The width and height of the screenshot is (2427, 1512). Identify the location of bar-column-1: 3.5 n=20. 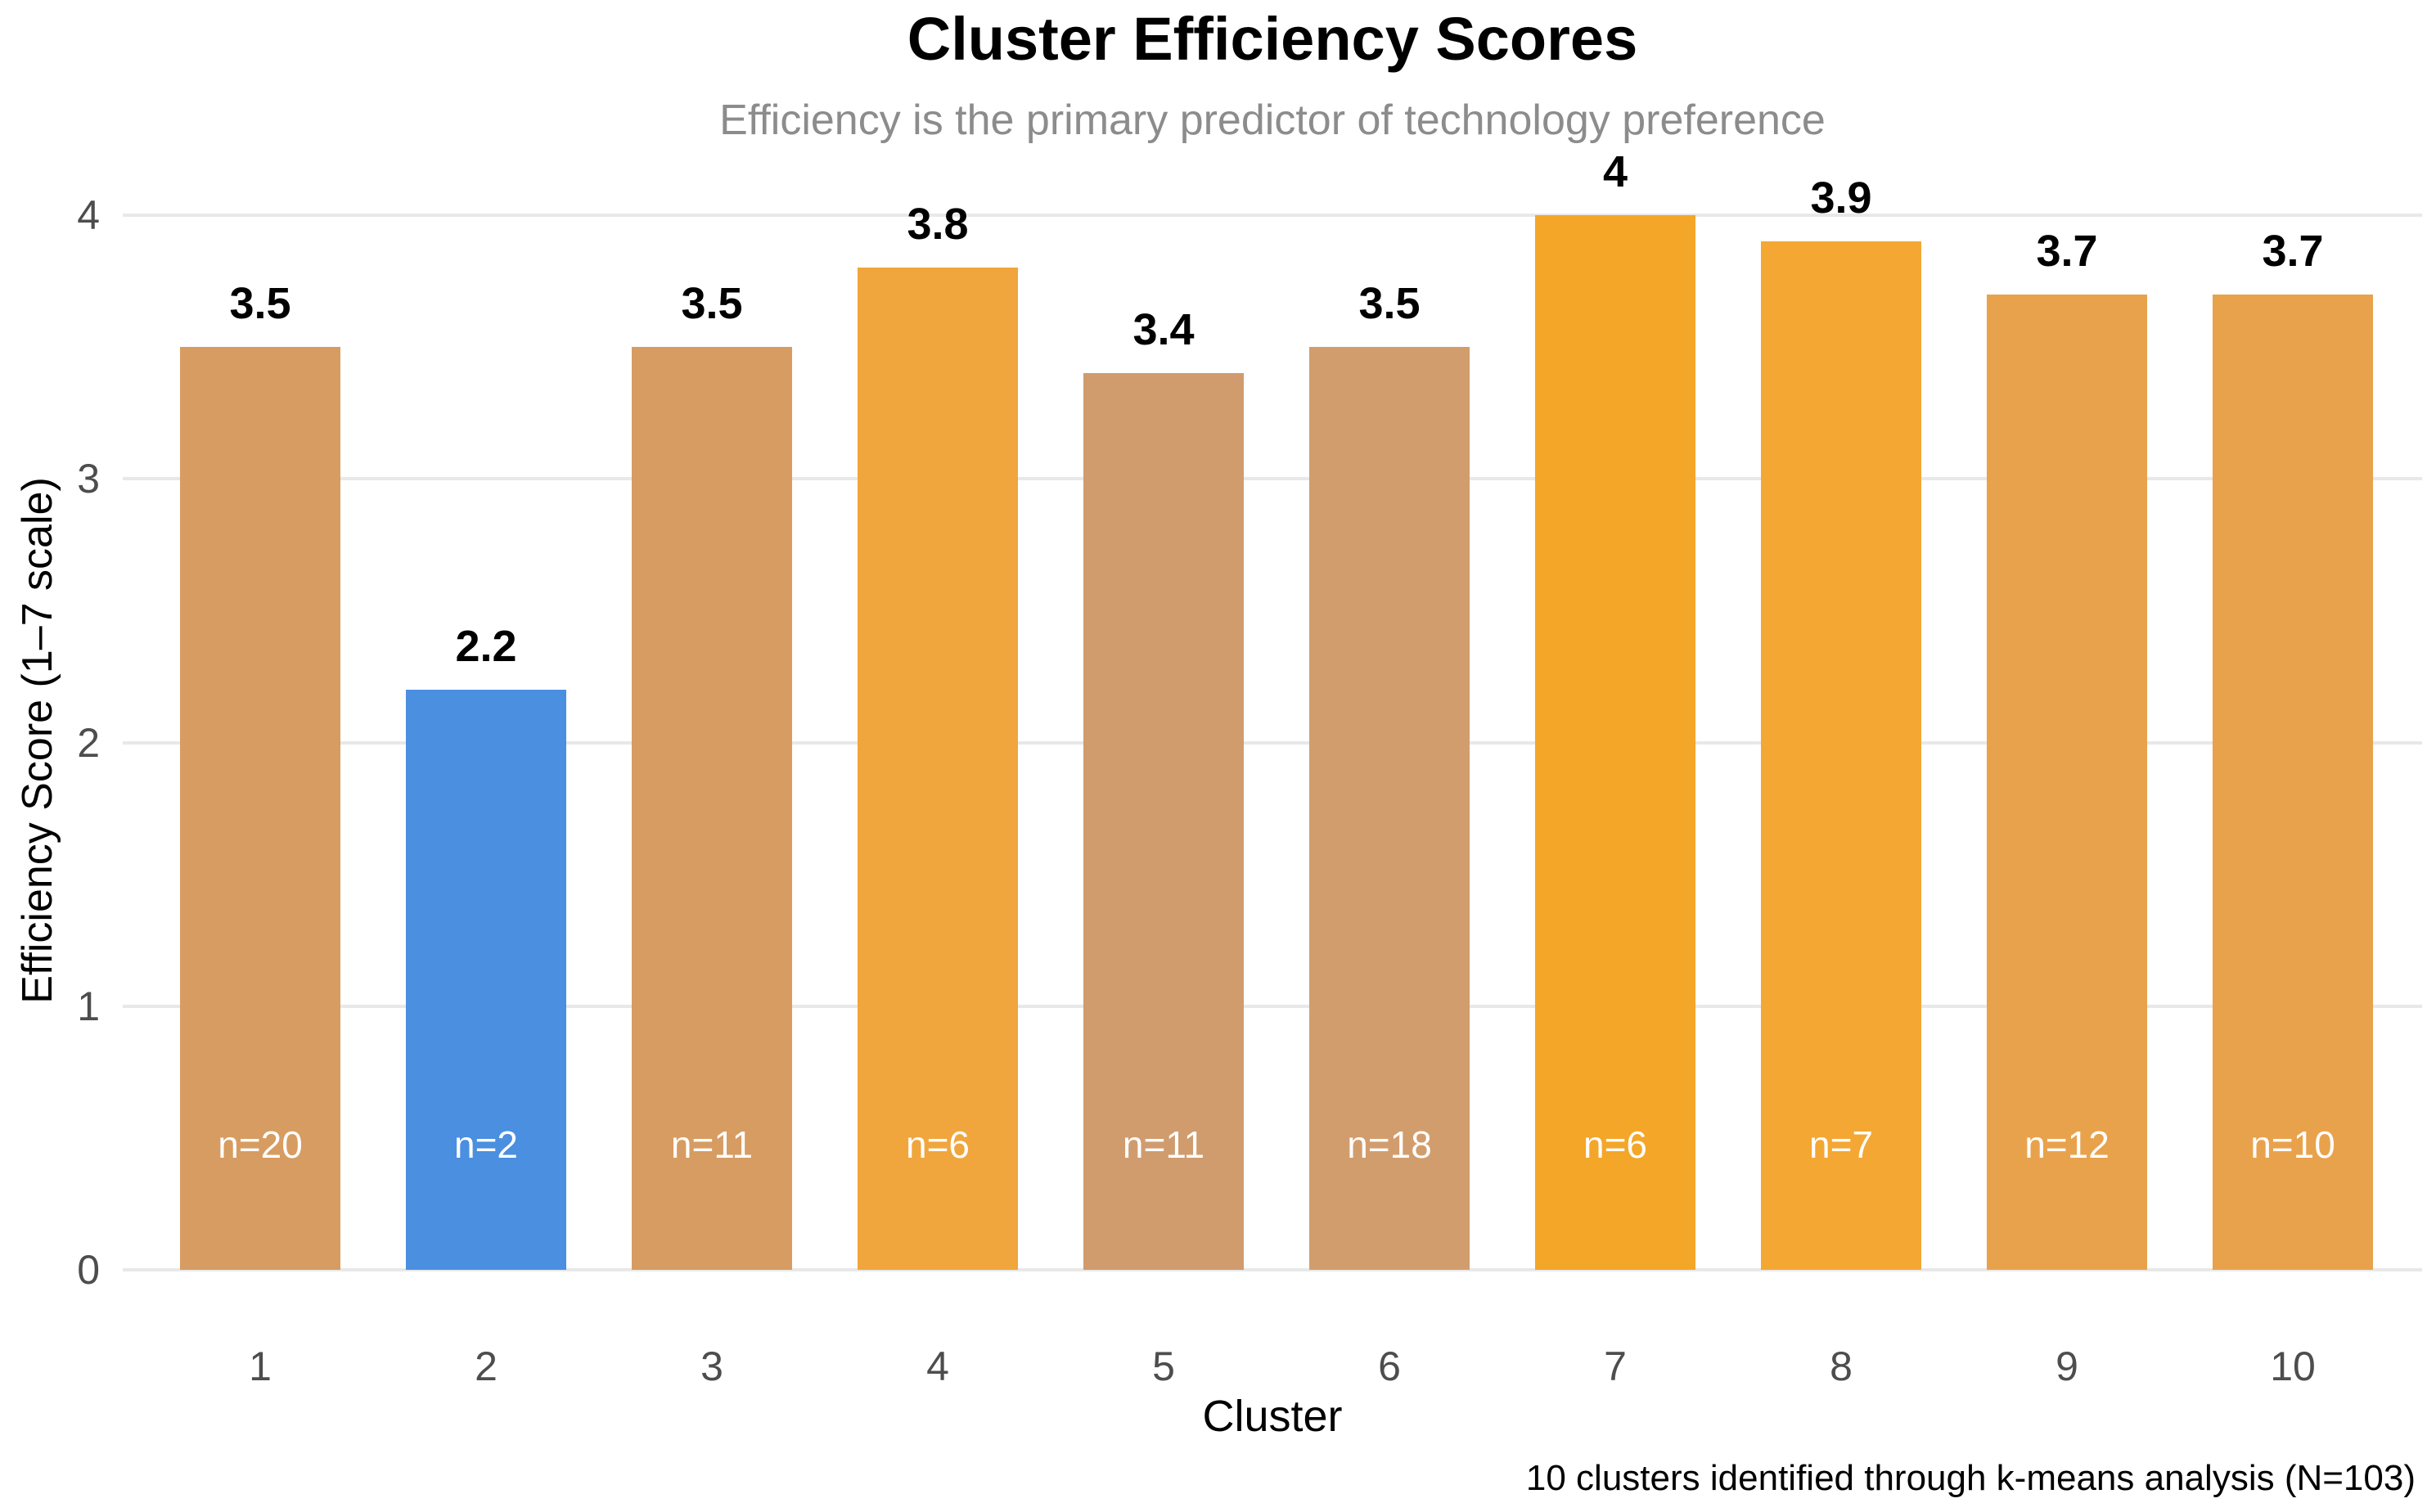
(260, 743).